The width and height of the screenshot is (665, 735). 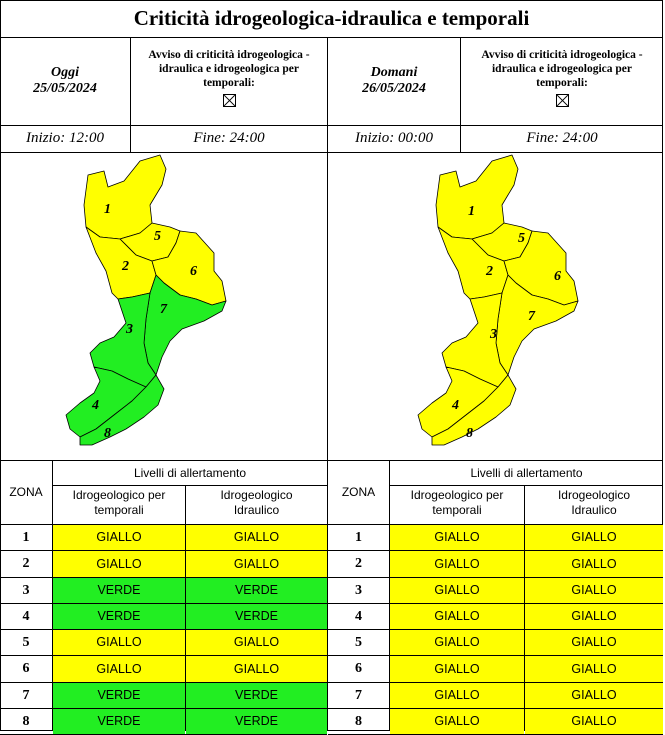 What do you see at coordinates (190, 473) in the screenshot?
I see `today-levels-header: Livelli di allertamento` at bounding box center [190, 473].